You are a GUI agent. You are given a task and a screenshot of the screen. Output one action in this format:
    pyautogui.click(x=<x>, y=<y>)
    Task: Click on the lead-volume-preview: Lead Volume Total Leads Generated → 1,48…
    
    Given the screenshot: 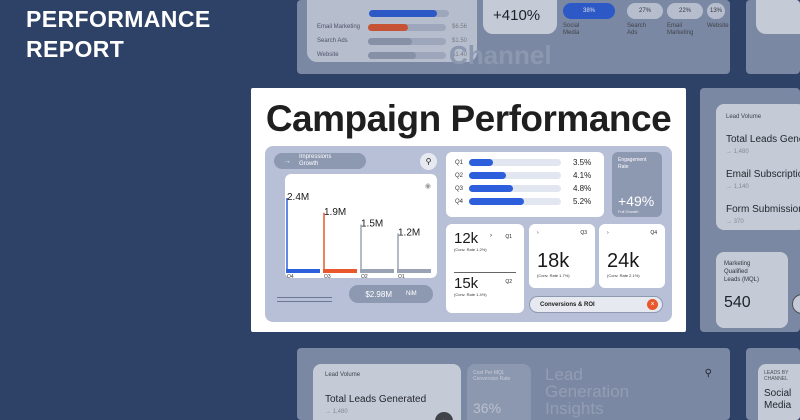 What is the action you would take?
    pyautogui.click(x=750, y=210)
    